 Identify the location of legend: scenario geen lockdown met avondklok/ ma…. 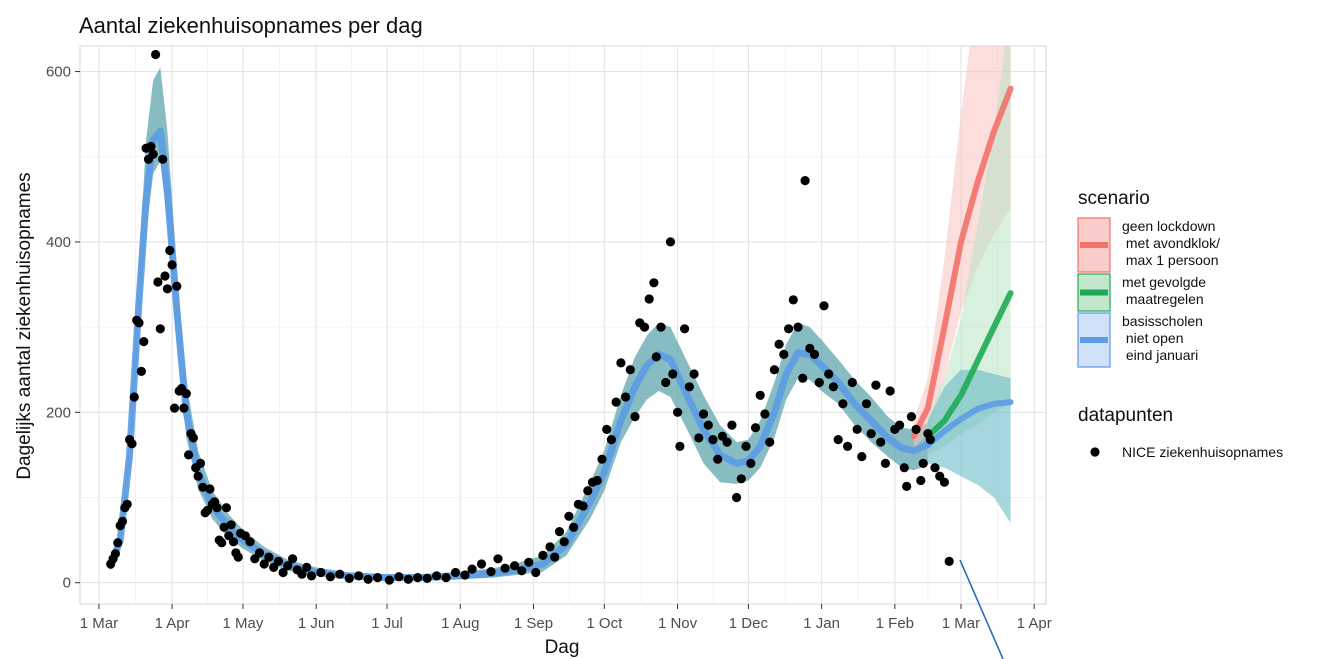
(1180, 324).